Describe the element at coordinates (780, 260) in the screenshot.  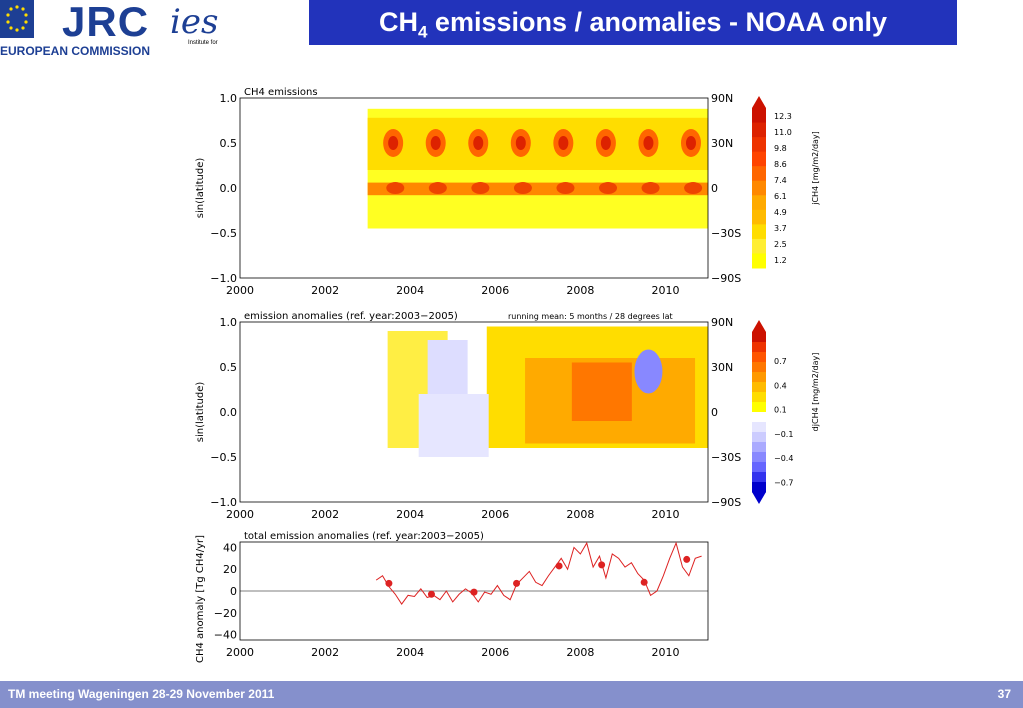
I see `colorbar-tick-label: 1.2` at that location.